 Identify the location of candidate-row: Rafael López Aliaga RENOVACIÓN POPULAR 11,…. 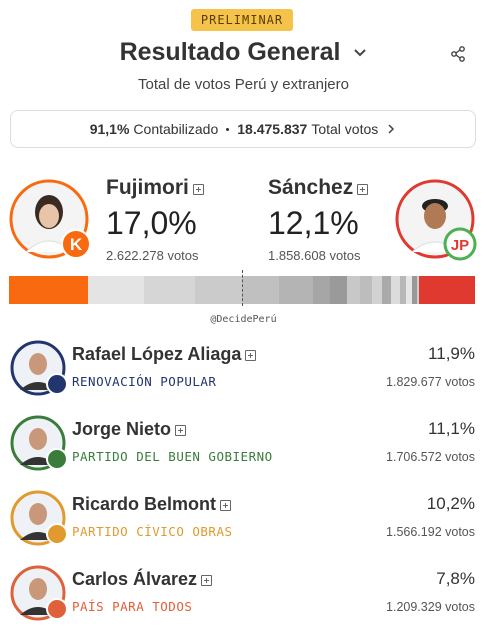
(243, 370).